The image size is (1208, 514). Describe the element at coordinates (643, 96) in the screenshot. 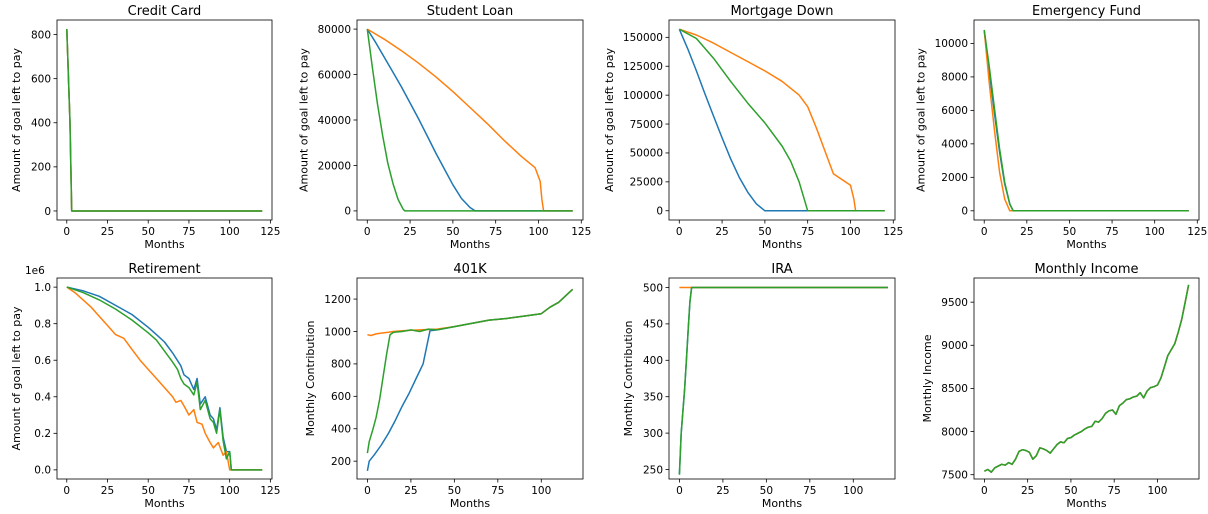

I see `y-tick-label: 100000` at that location.